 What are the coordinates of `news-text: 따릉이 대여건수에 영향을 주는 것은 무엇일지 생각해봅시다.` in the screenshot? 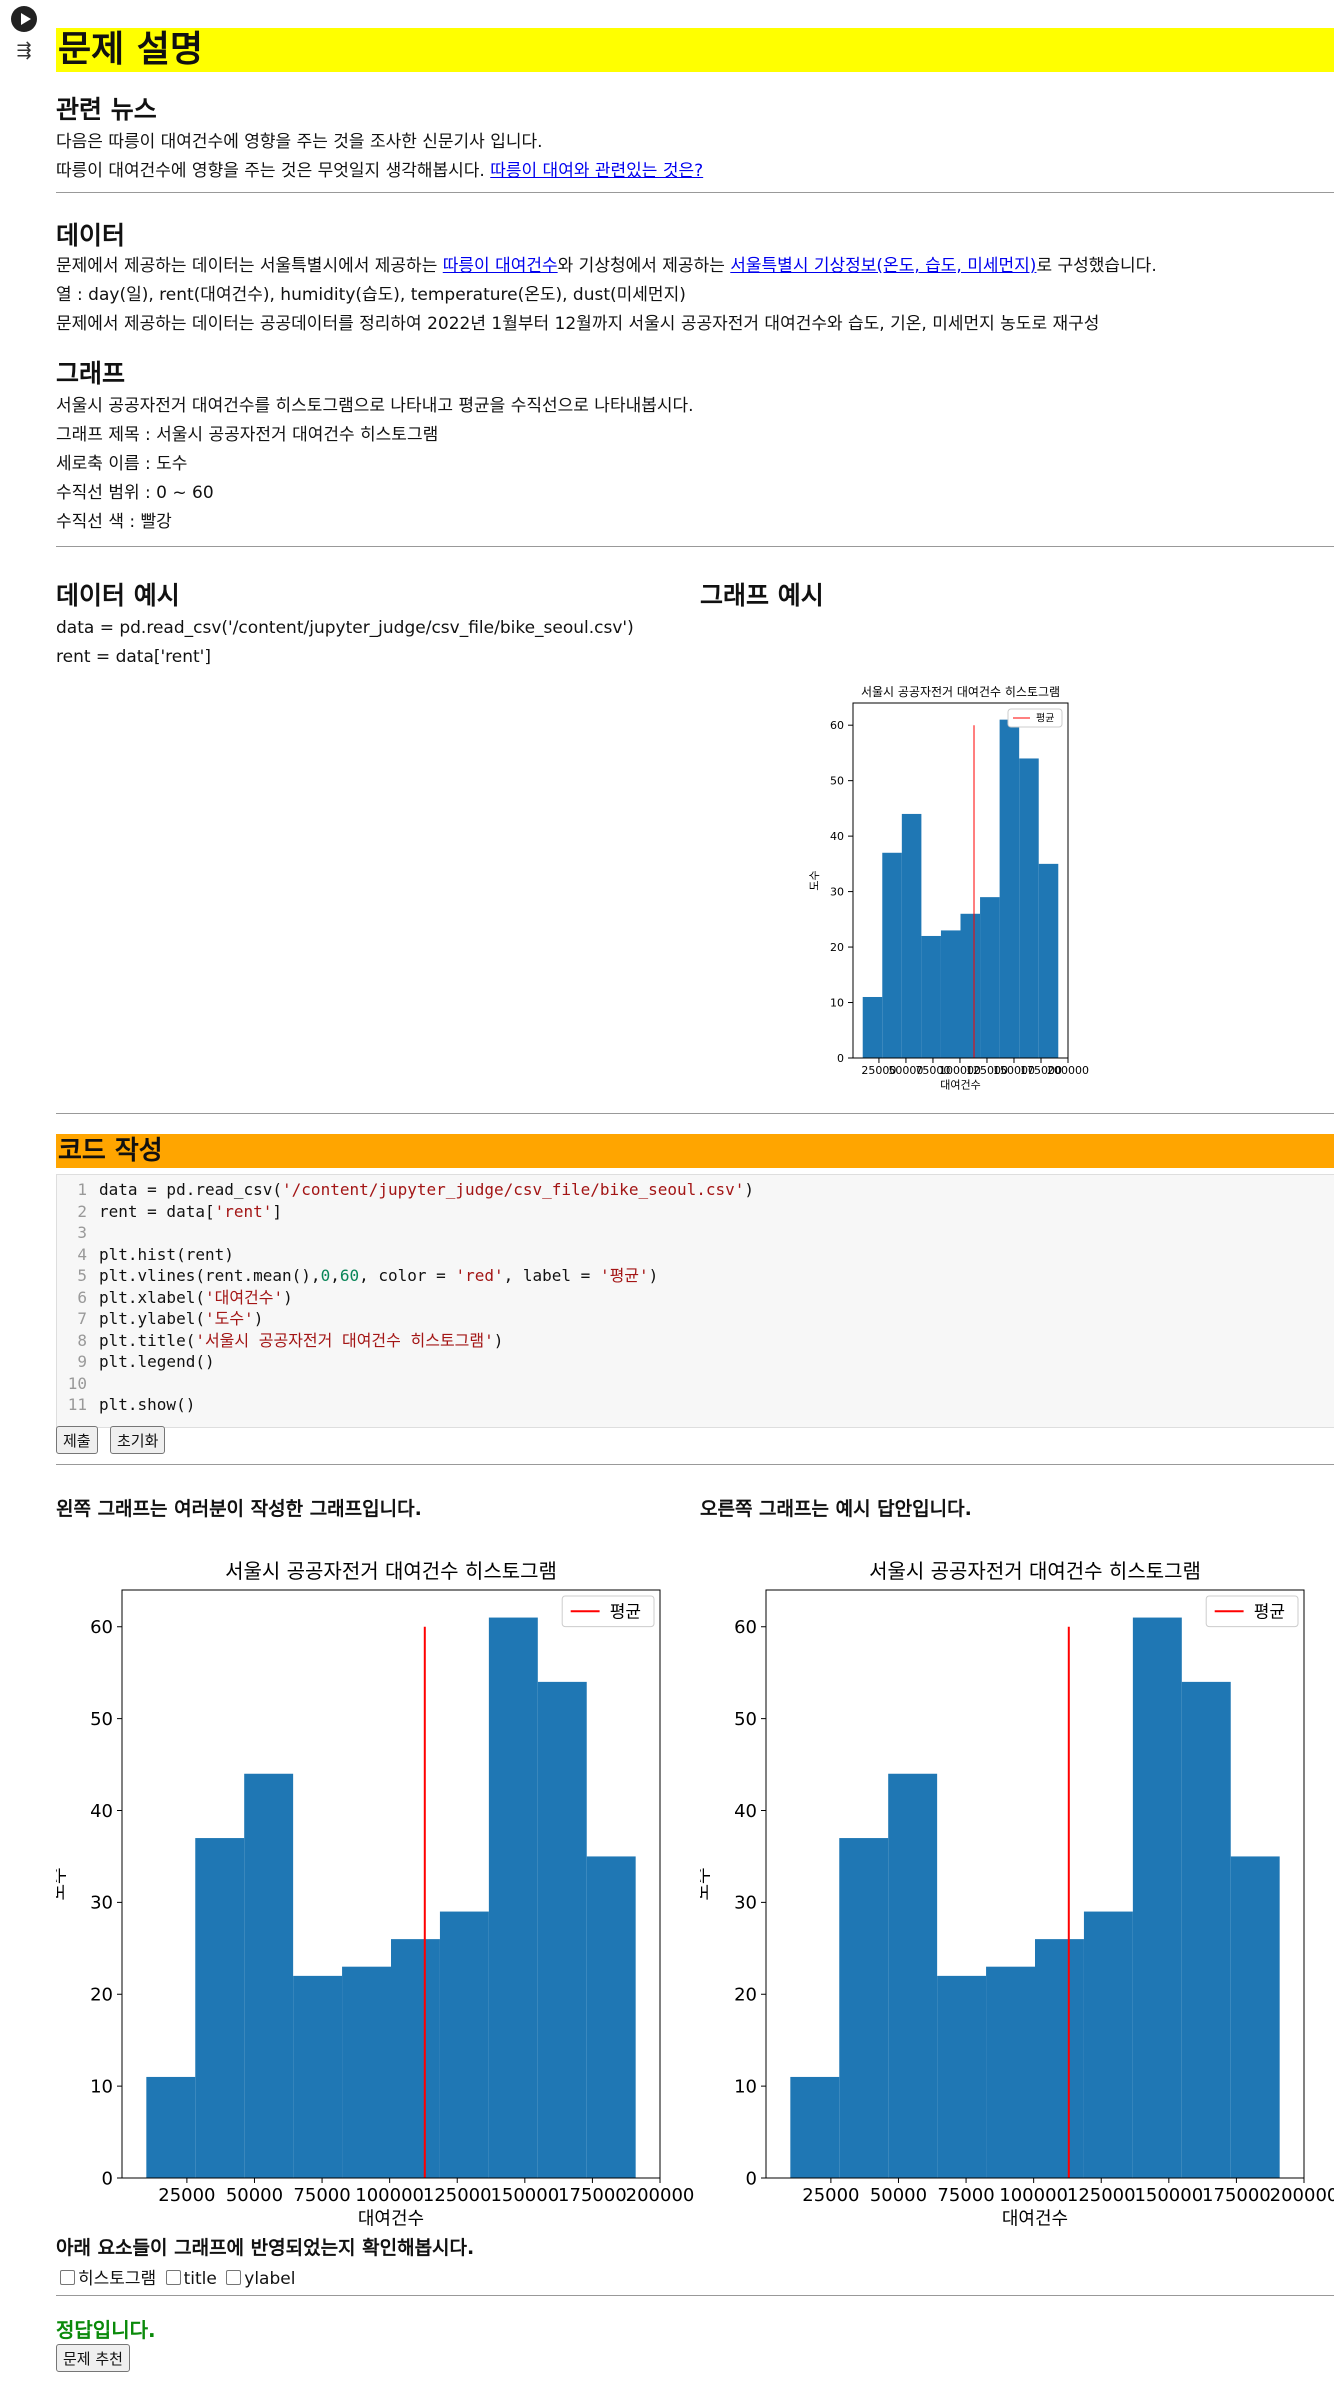 It's located at (270, 171).